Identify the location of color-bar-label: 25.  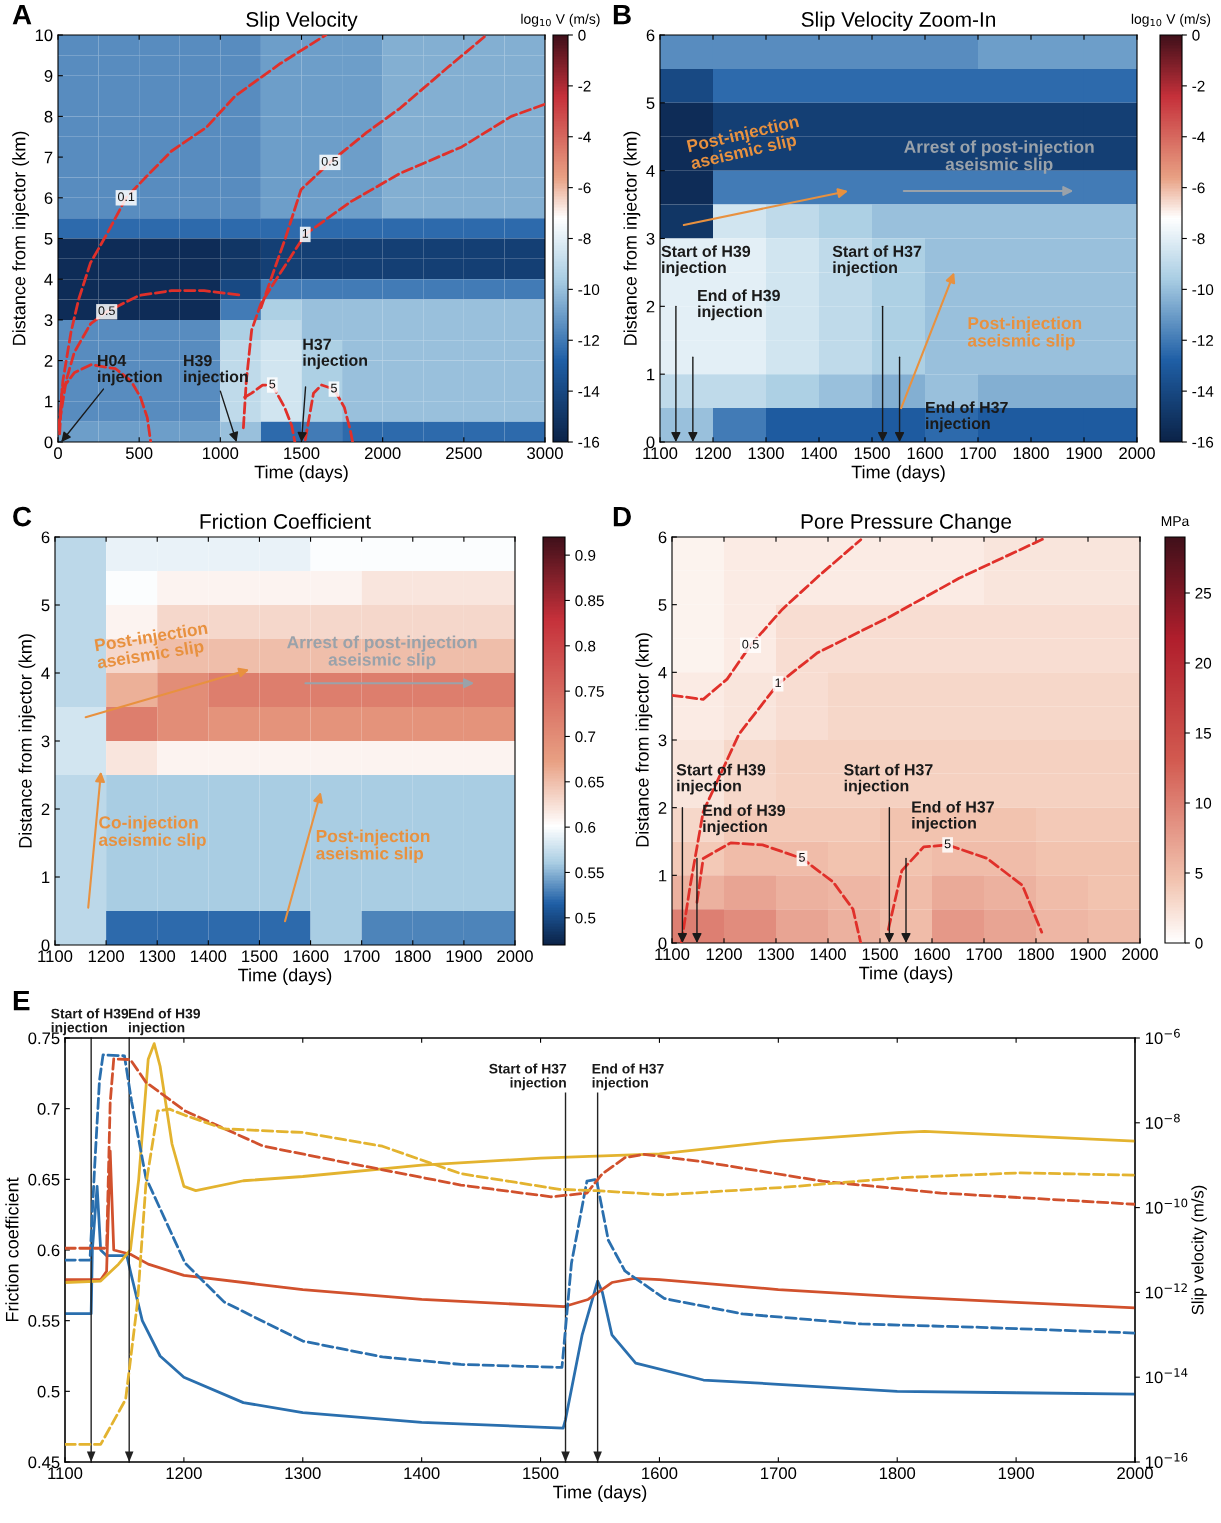
(1203, 593).